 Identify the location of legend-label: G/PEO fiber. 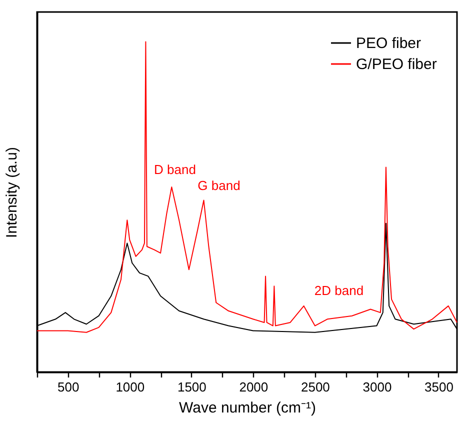
(396, 64).